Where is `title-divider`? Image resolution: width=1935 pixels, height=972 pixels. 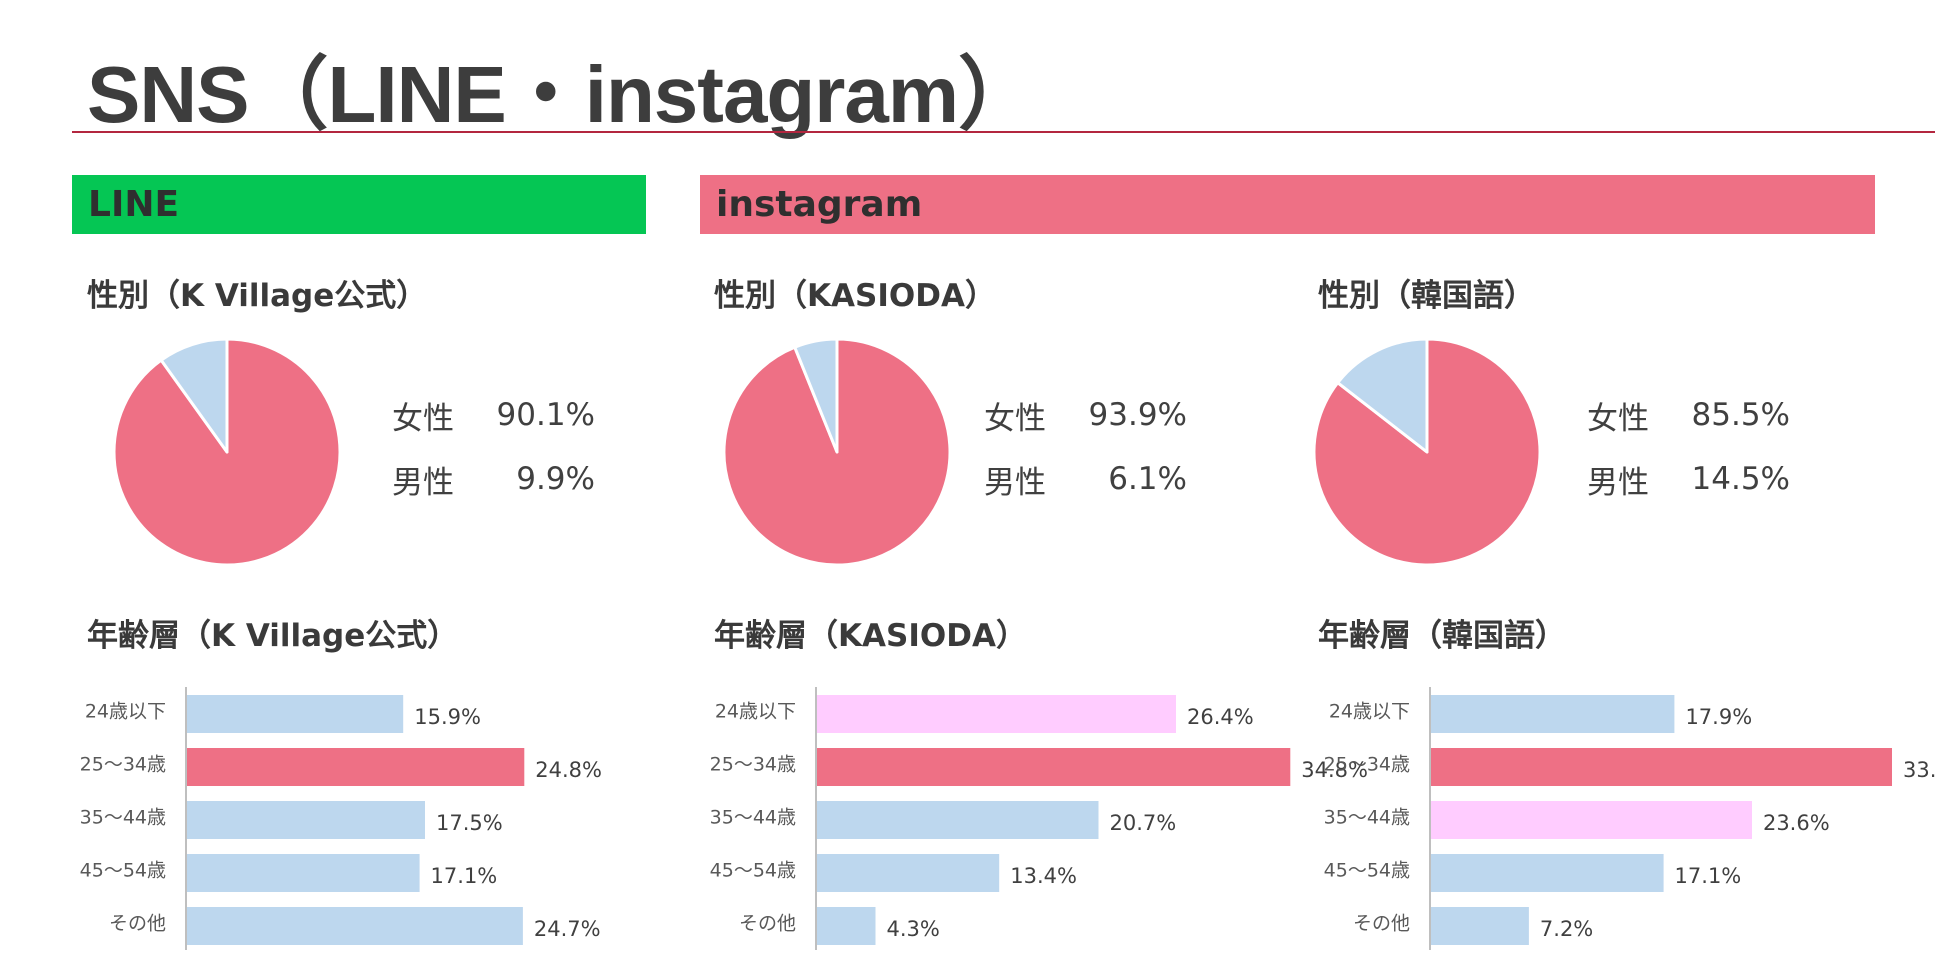 title-divider is located at coordinates (1003, 132).